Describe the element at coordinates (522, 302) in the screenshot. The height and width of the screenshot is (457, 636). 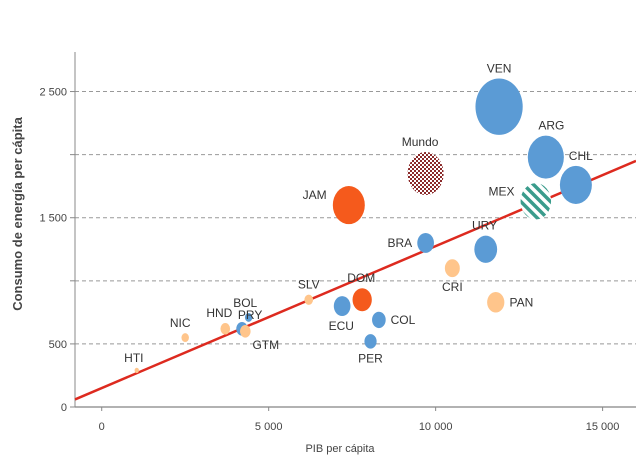
I see `bubble-label-pan: PAN` at that location.